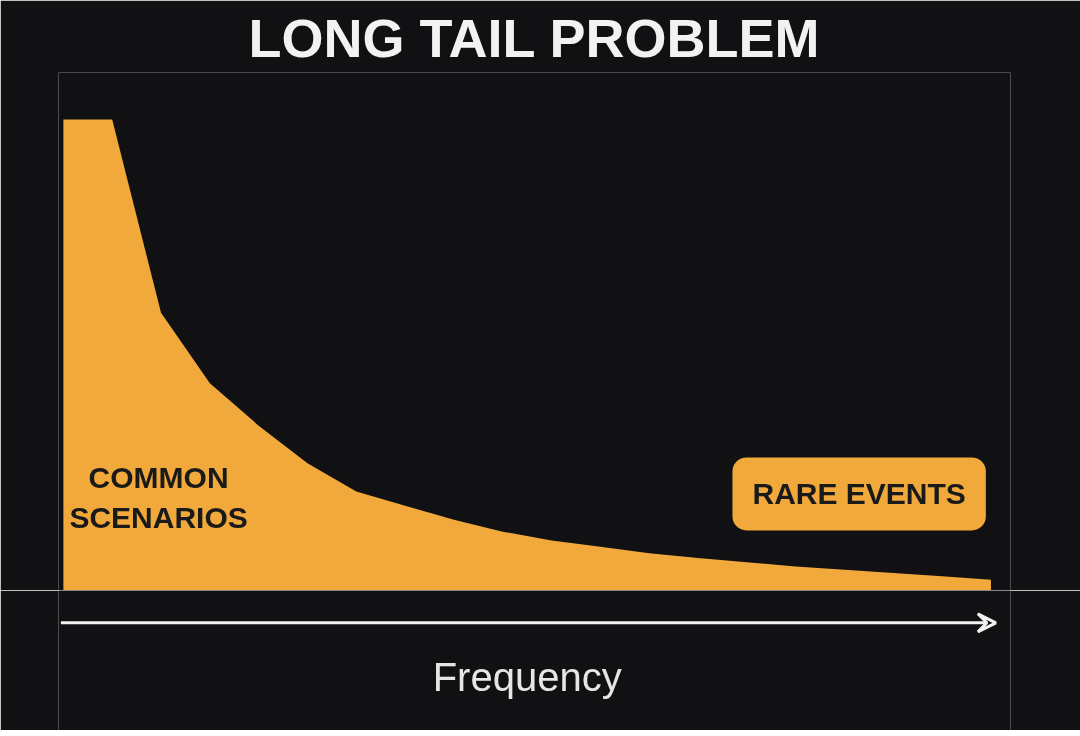  What do you see at coordinates (859, 494) in the screenshot?
I see `annotation: RARE EVENTS` at bounding box center [859, 494].